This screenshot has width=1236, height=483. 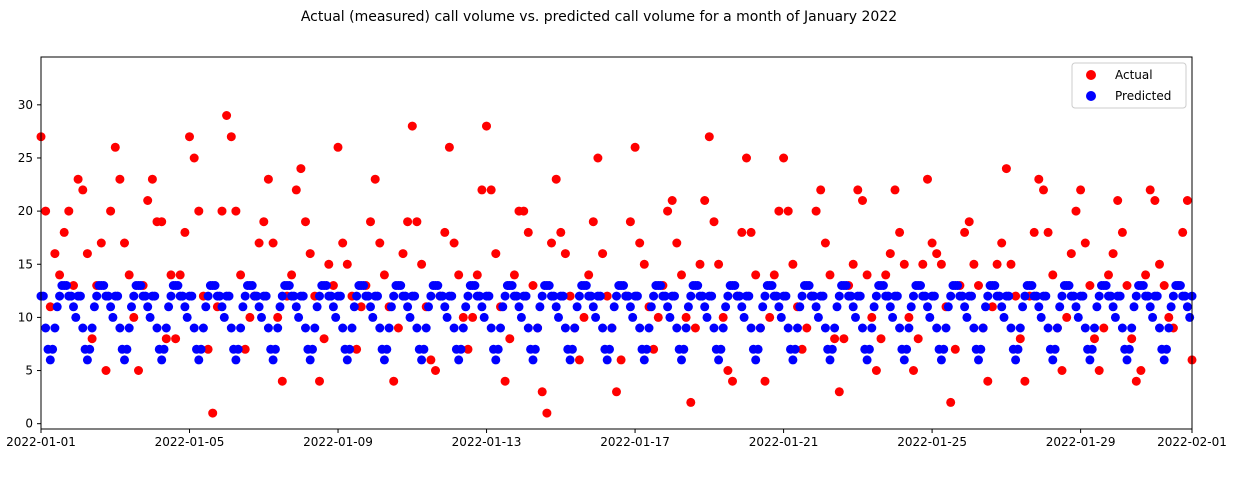 I want to click on legend-marker-predicted, so click(x=1091, y=96).